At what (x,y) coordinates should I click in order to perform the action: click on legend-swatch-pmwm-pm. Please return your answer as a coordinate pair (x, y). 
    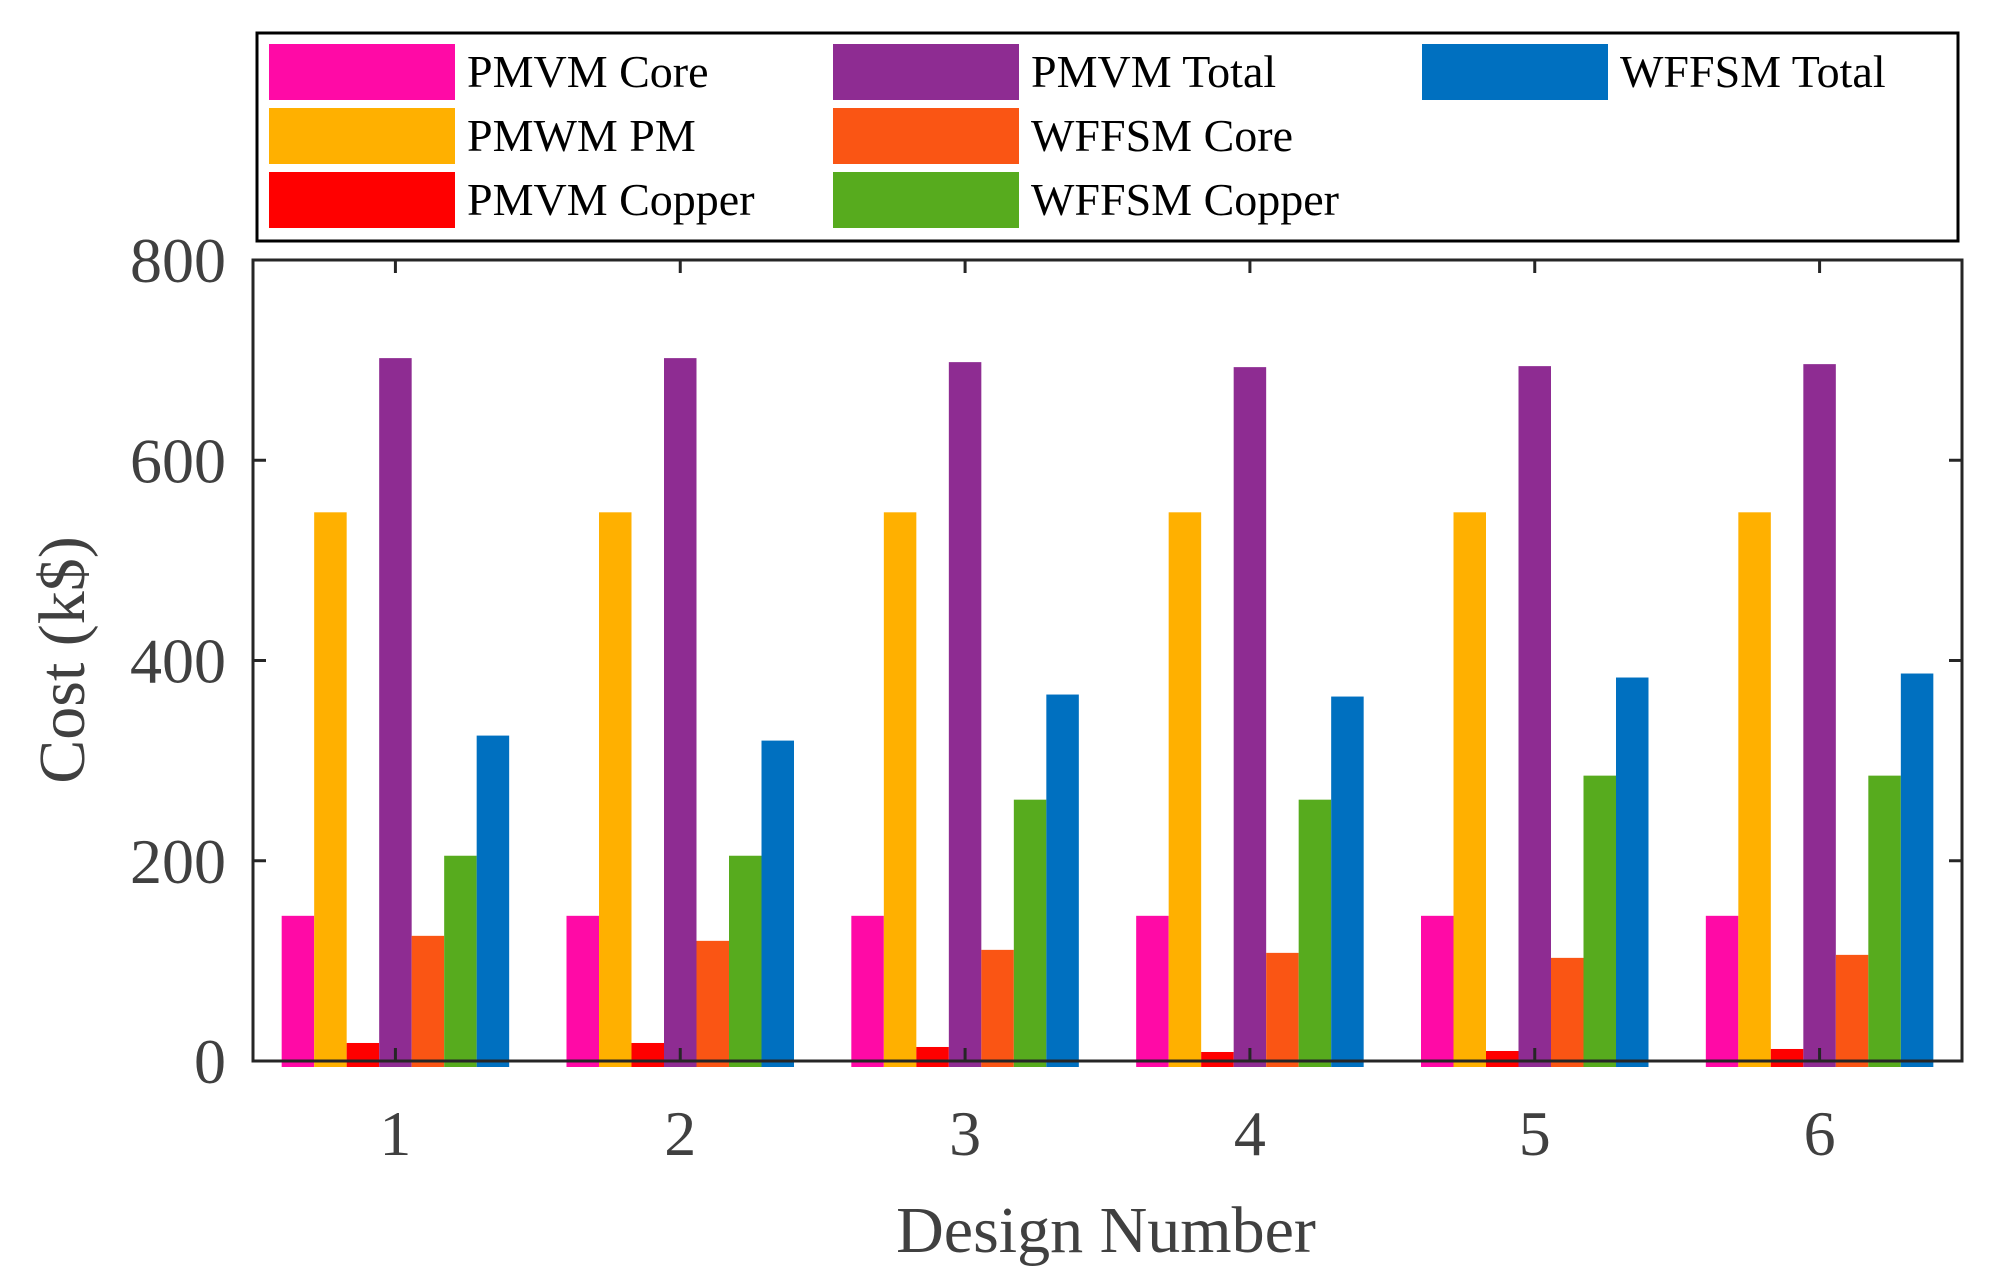
    Looking at the image, I should click on (362, 136).